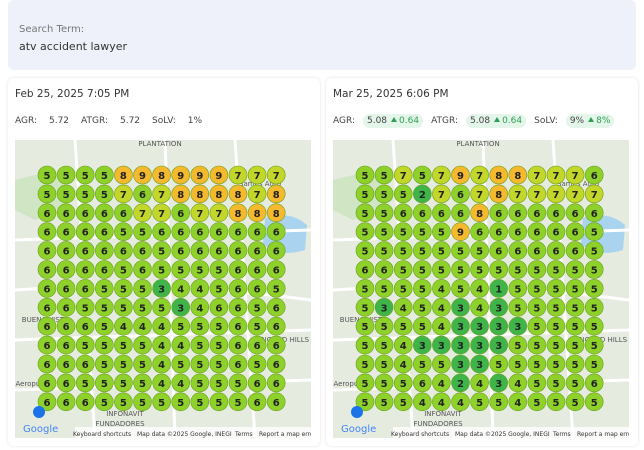 The image size is (644, 450). What do you see at coordinates (603, 121) in the screenshot?
I see `metric-change: 8%` at bounding box center [603, 121].